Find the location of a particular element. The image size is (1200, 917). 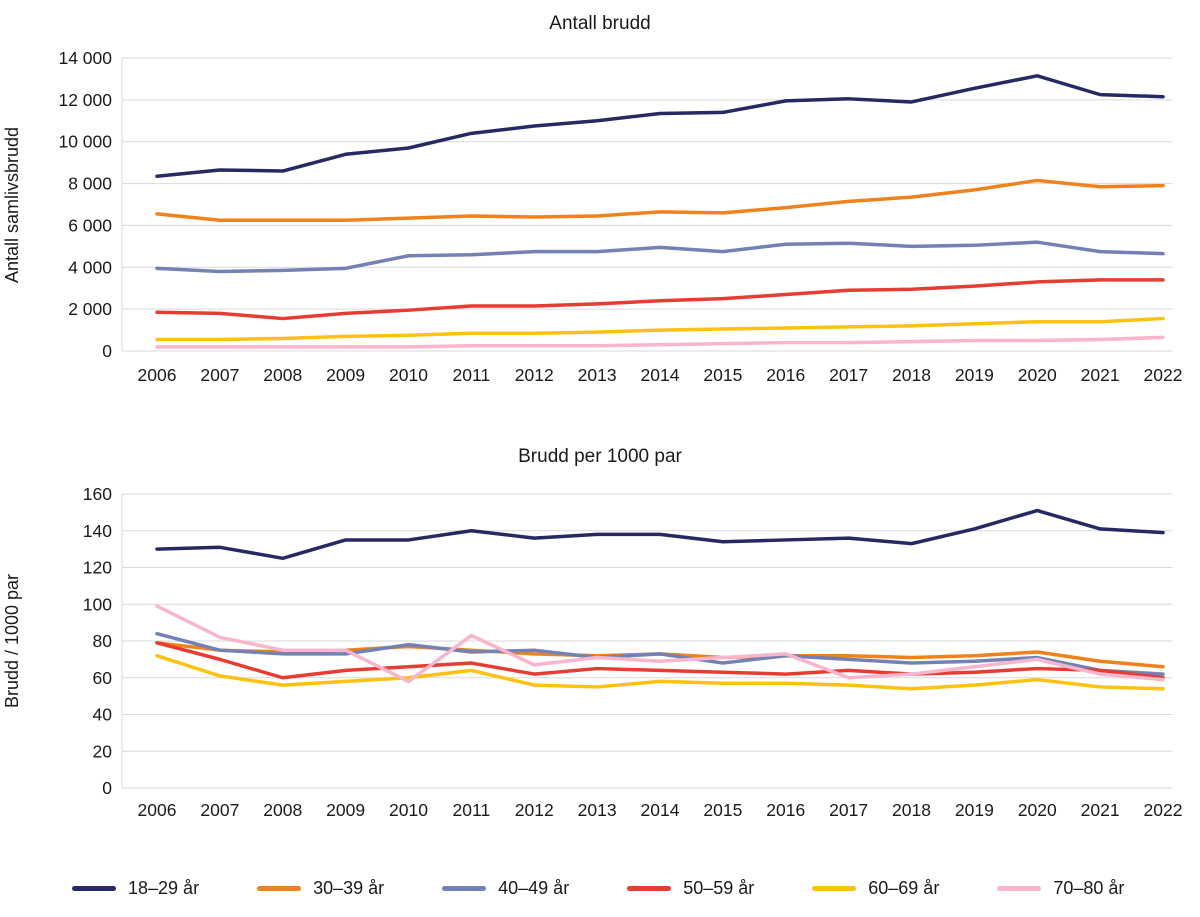

legend-item-label: 50–59 år is located at coordinates (719, 887).